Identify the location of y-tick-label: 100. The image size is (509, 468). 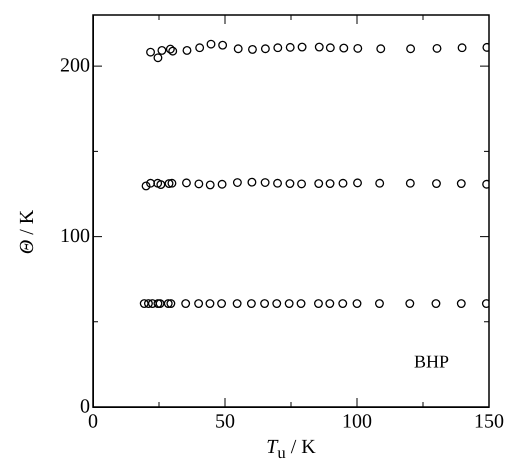
(75, 235).